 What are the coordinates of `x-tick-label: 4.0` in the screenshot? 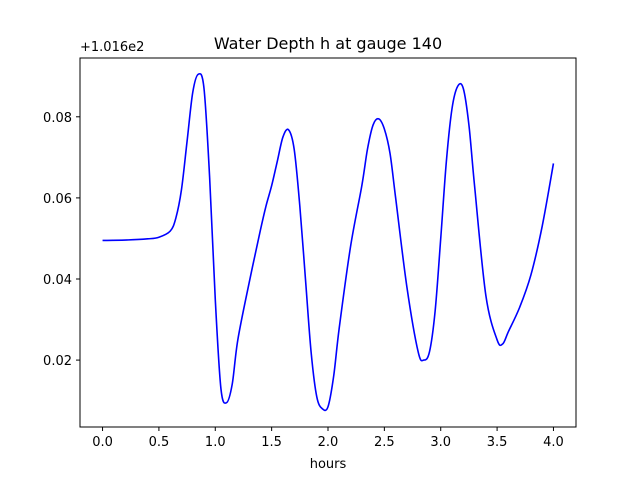 It's located at (553, 442).